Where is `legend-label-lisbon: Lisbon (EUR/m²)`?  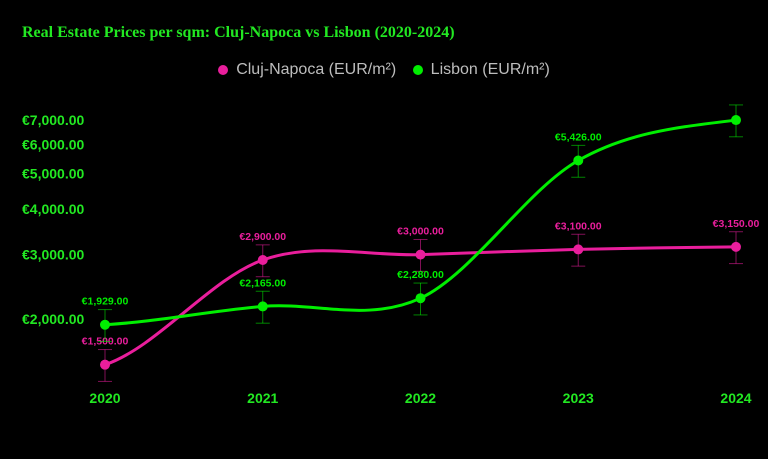
legend-label-lisbon: Lisbon (EUR/m²) is located at coordinates (490, 69).